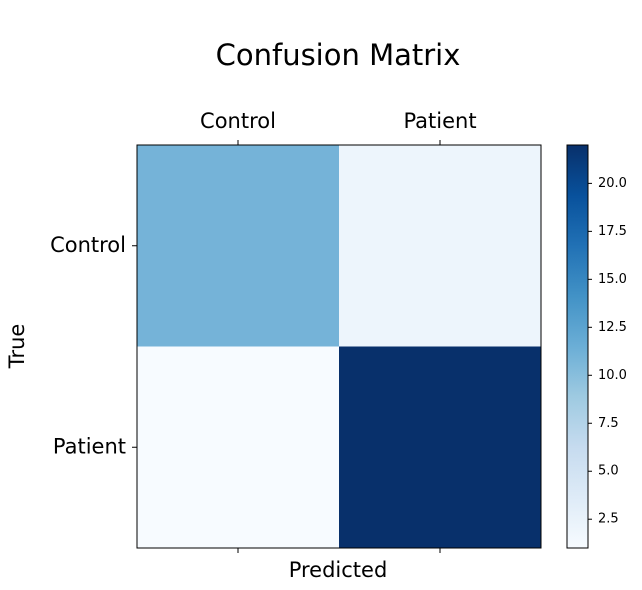 The image size is (642, 590). Describe the element at coordinates (612, 327) in the screenshot. I see `colorbar-tick-label: 12.5` at that location.